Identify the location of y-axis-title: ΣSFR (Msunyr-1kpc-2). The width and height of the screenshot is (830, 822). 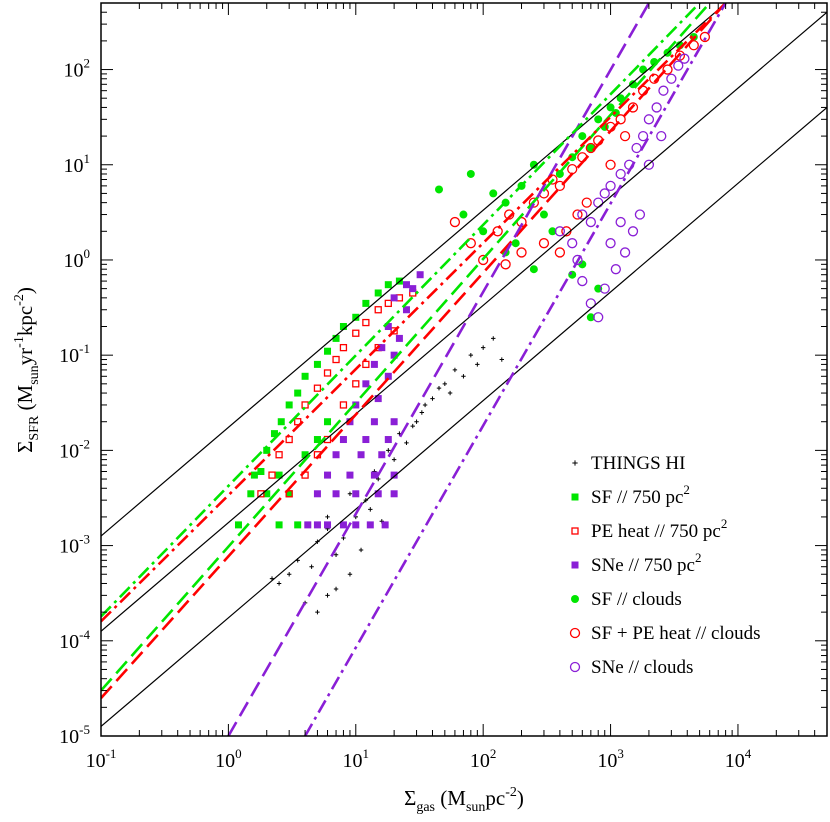
(27, 370).